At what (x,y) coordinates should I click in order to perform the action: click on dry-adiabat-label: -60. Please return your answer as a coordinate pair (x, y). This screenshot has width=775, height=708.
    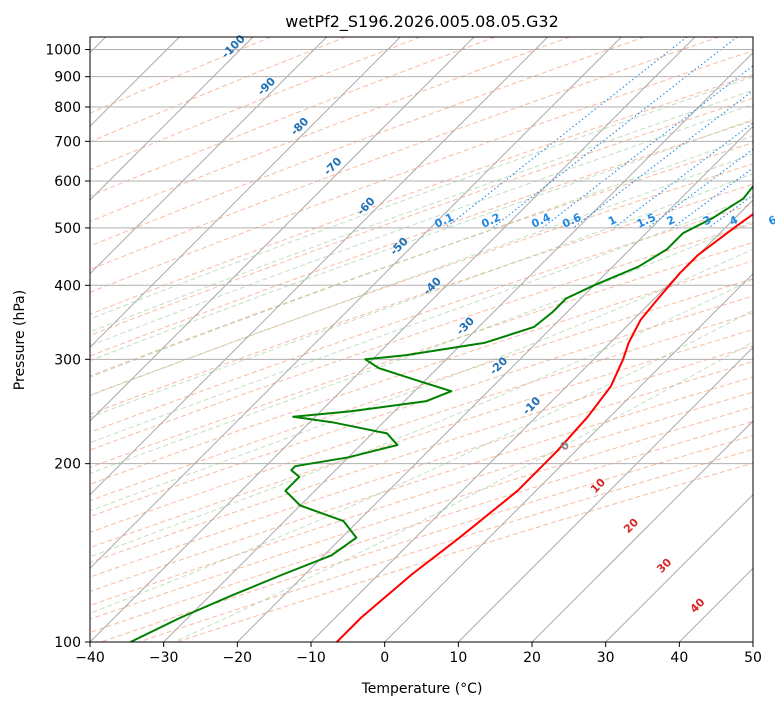
    Looking at the image, I should click on (365, 205).